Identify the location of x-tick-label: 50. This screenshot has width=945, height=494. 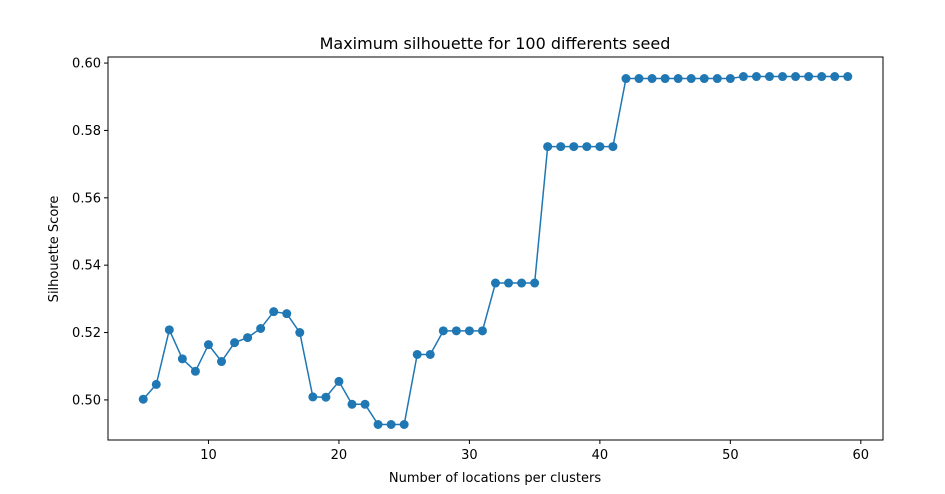
(730, 455).